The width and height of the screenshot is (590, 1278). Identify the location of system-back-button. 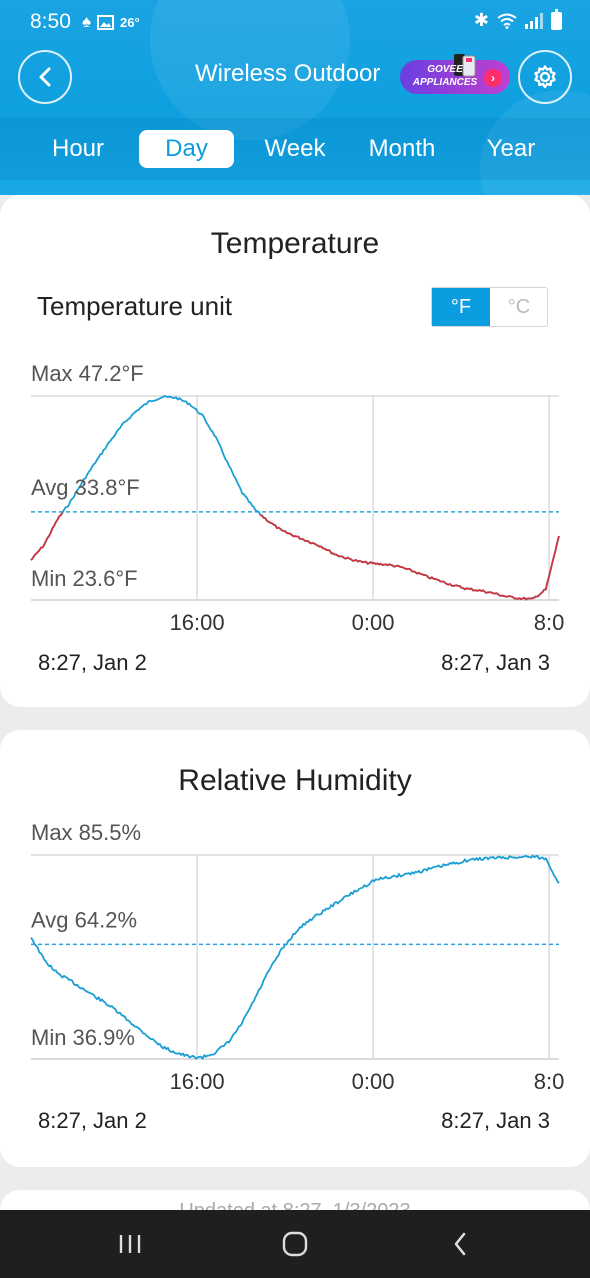
(460, 1244).